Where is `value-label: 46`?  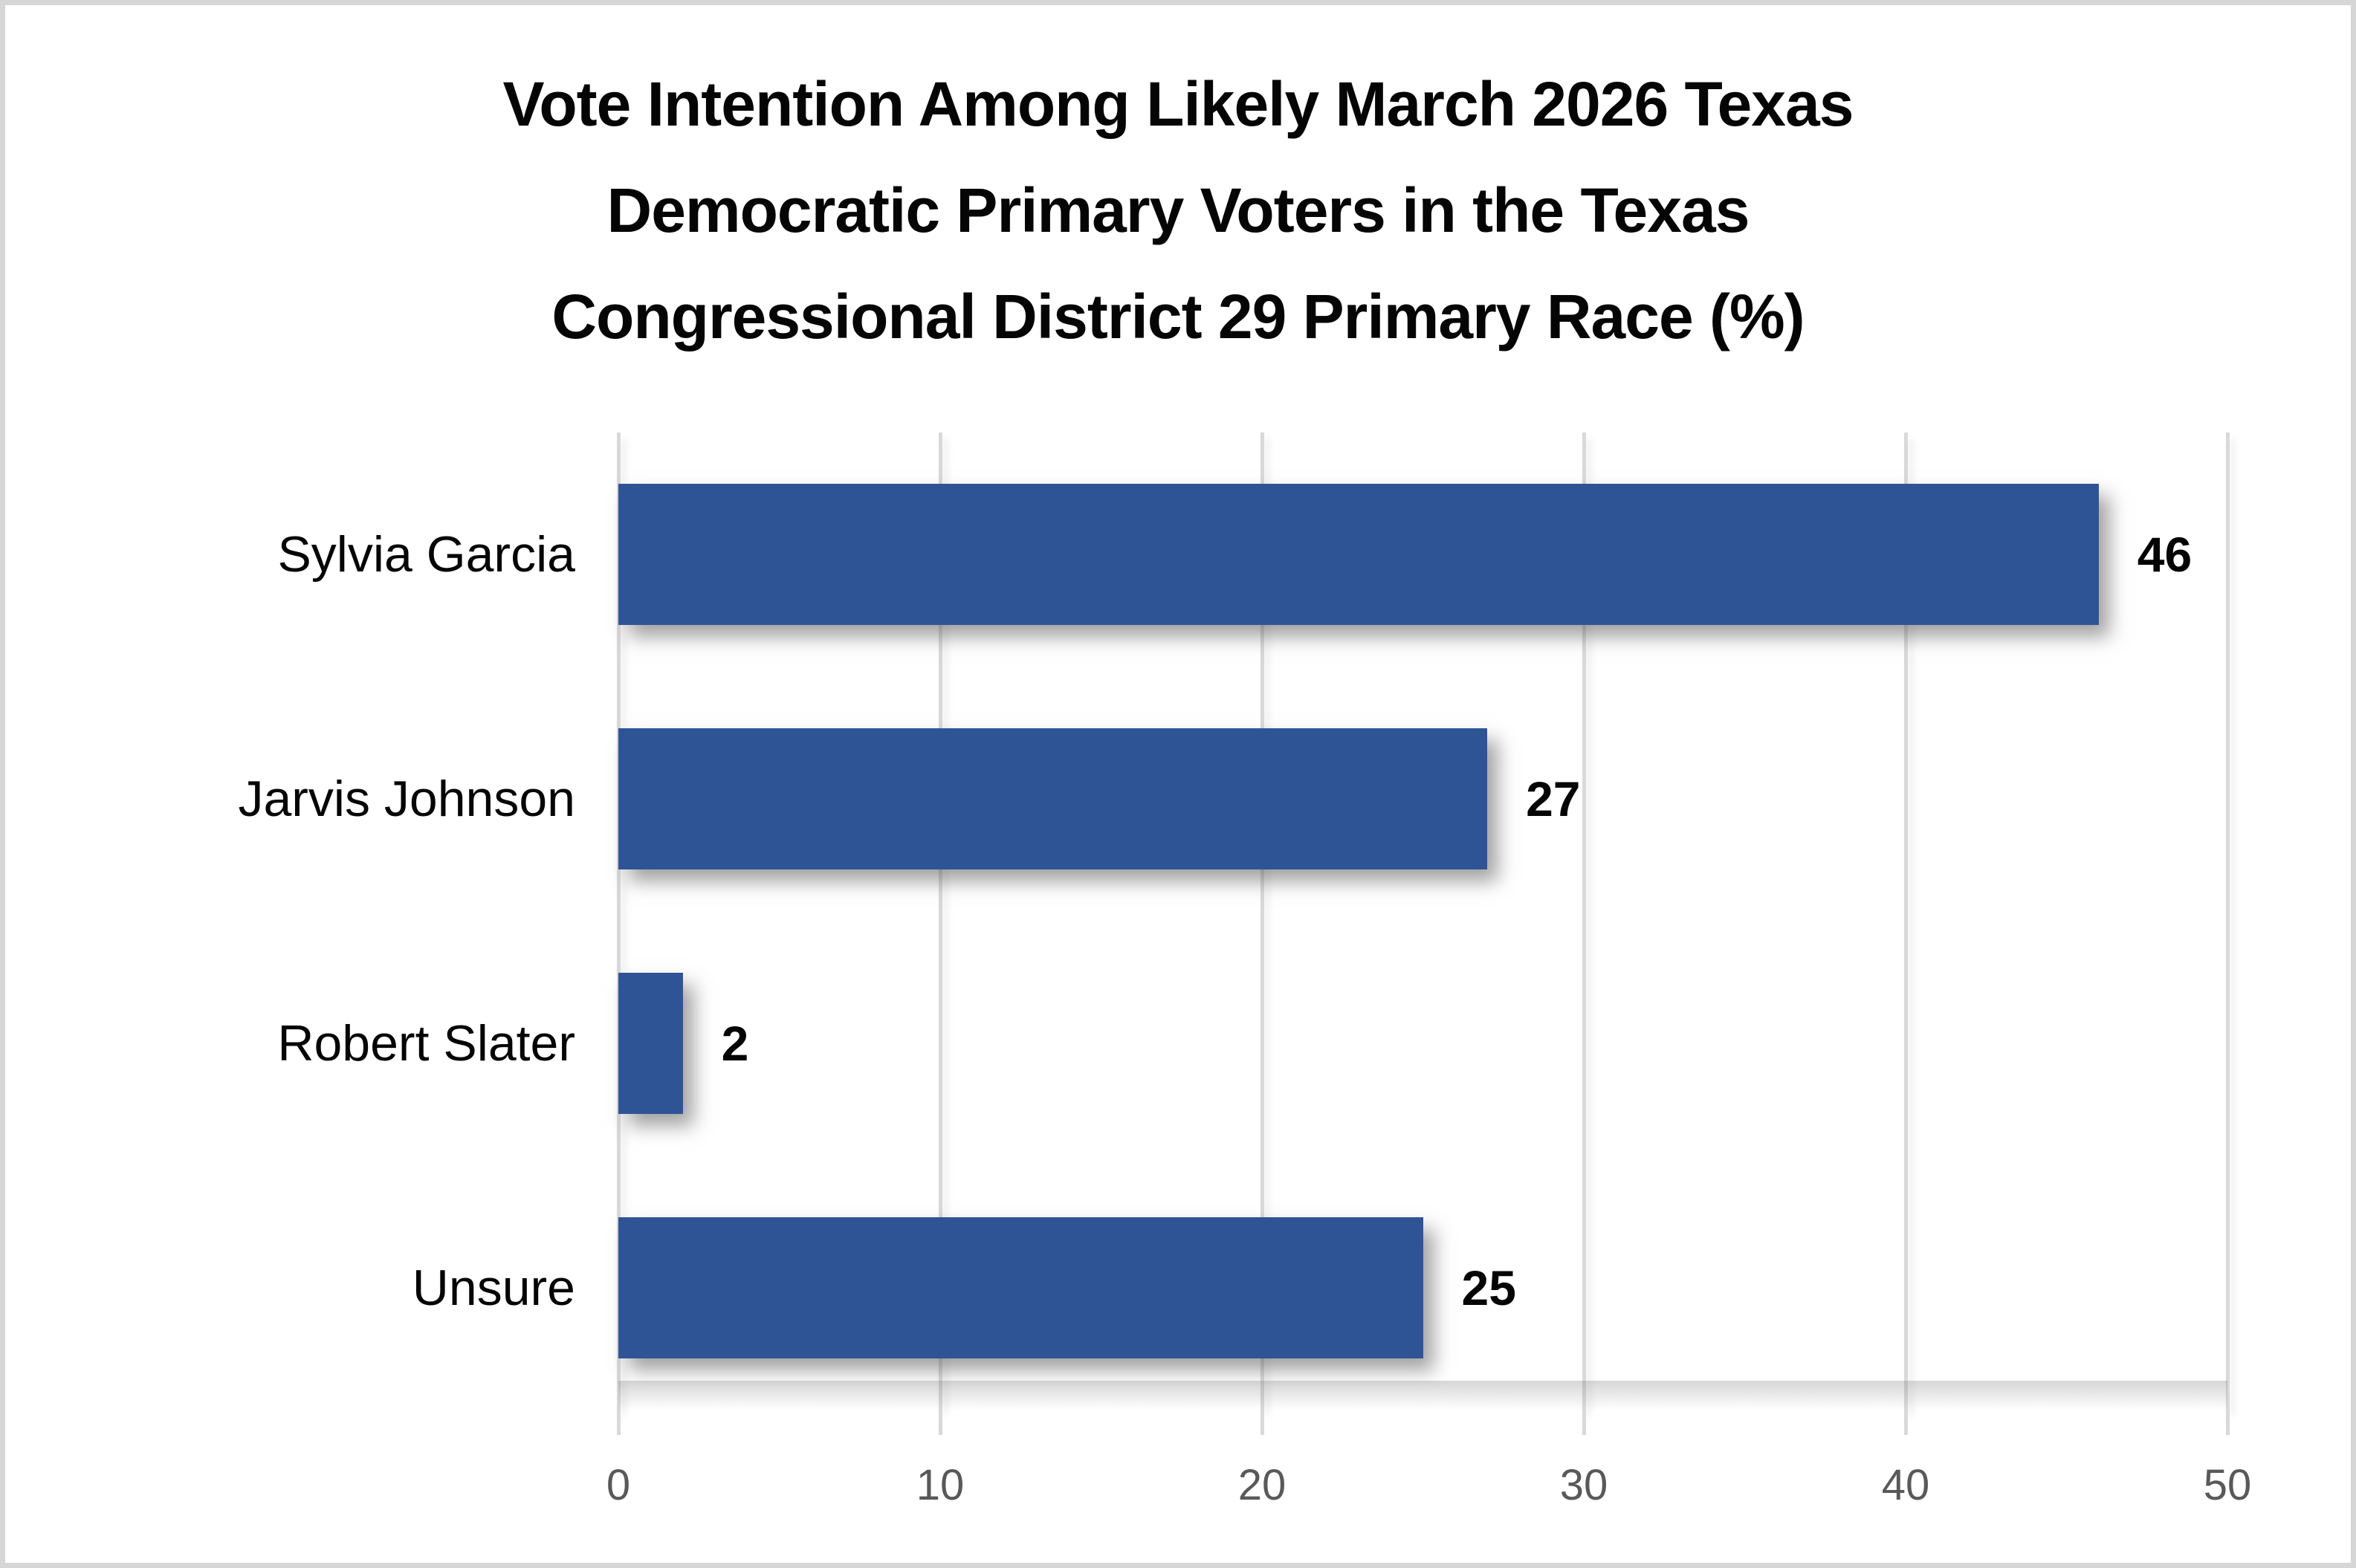
value-label: 46 is located at coordinates (2164, 555).